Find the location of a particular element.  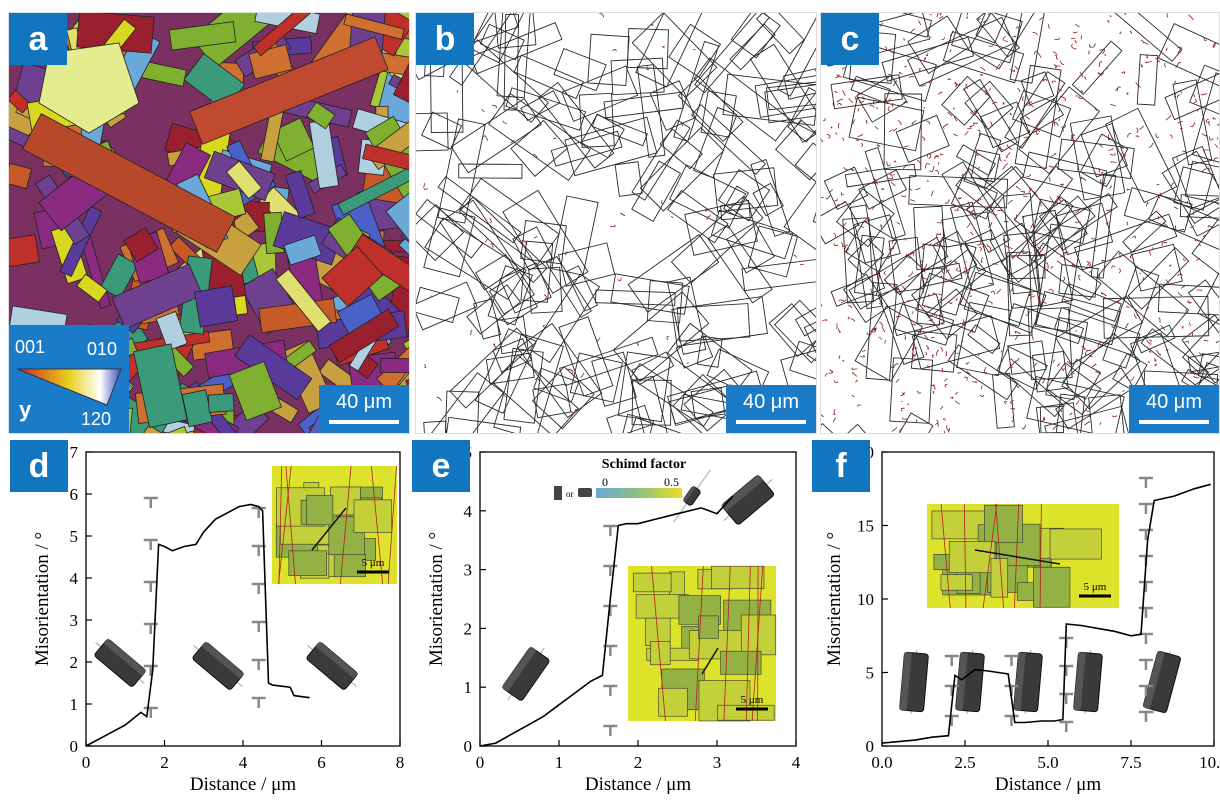

y-tick-label: 0 is located at coordinates (870, 746).